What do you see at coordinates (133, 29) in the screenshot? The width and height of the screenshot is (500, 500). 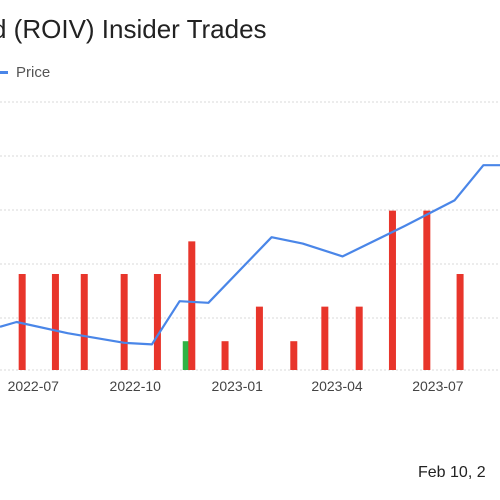 I see `chart-title: d (ROIV) Insider Trades` at bounding box center [133, 29].